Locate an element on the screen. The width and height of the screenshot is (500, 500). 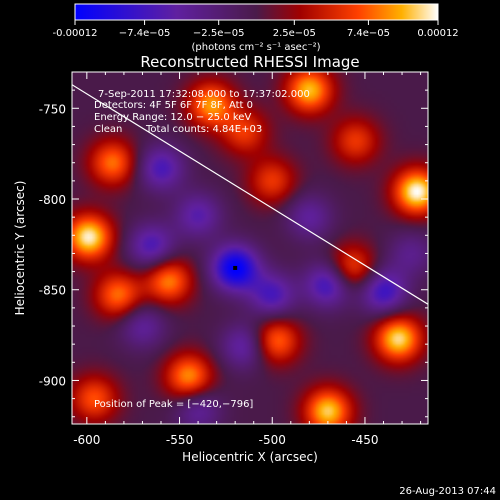
detectors-label: Detectors: 4F 5F 6F 7F 8F, Att 0 is located at coordinates (173, 105).